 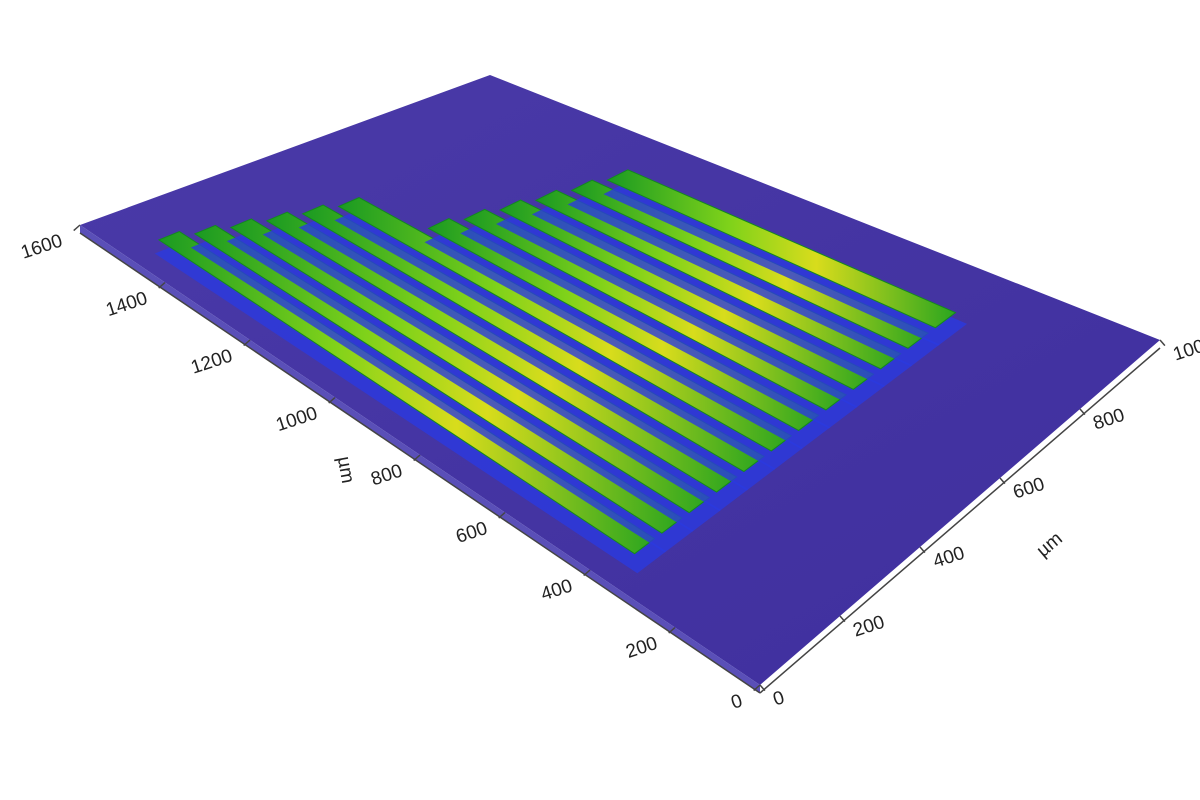 What do you see at coordinates (471, 533) in the screenshot?
I see `y-tick-label: 600` at bounding box center [471, 533].